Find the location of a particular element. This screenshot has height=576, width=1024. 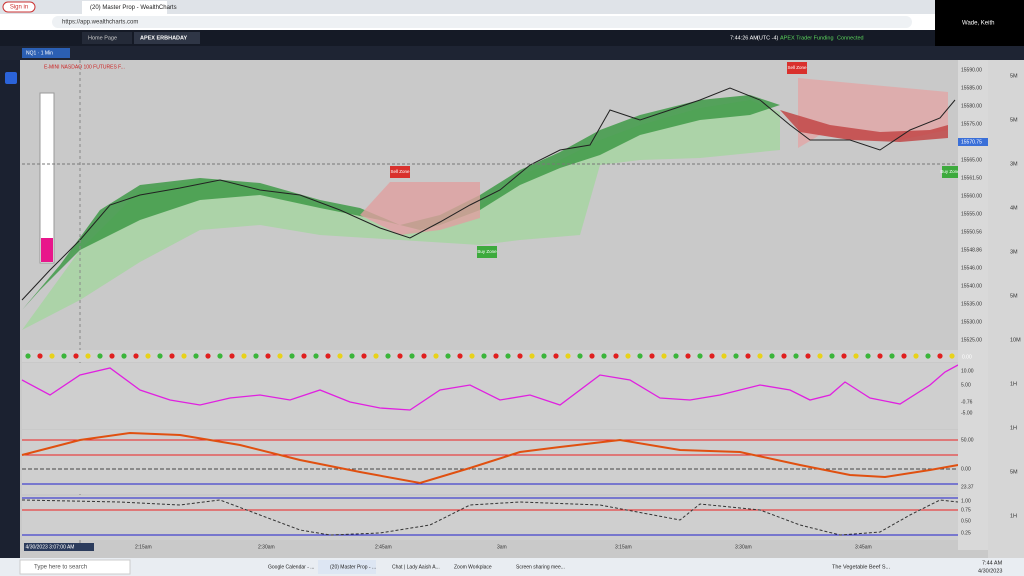

interval-label: 4M is located at coordinates (1014, 208).